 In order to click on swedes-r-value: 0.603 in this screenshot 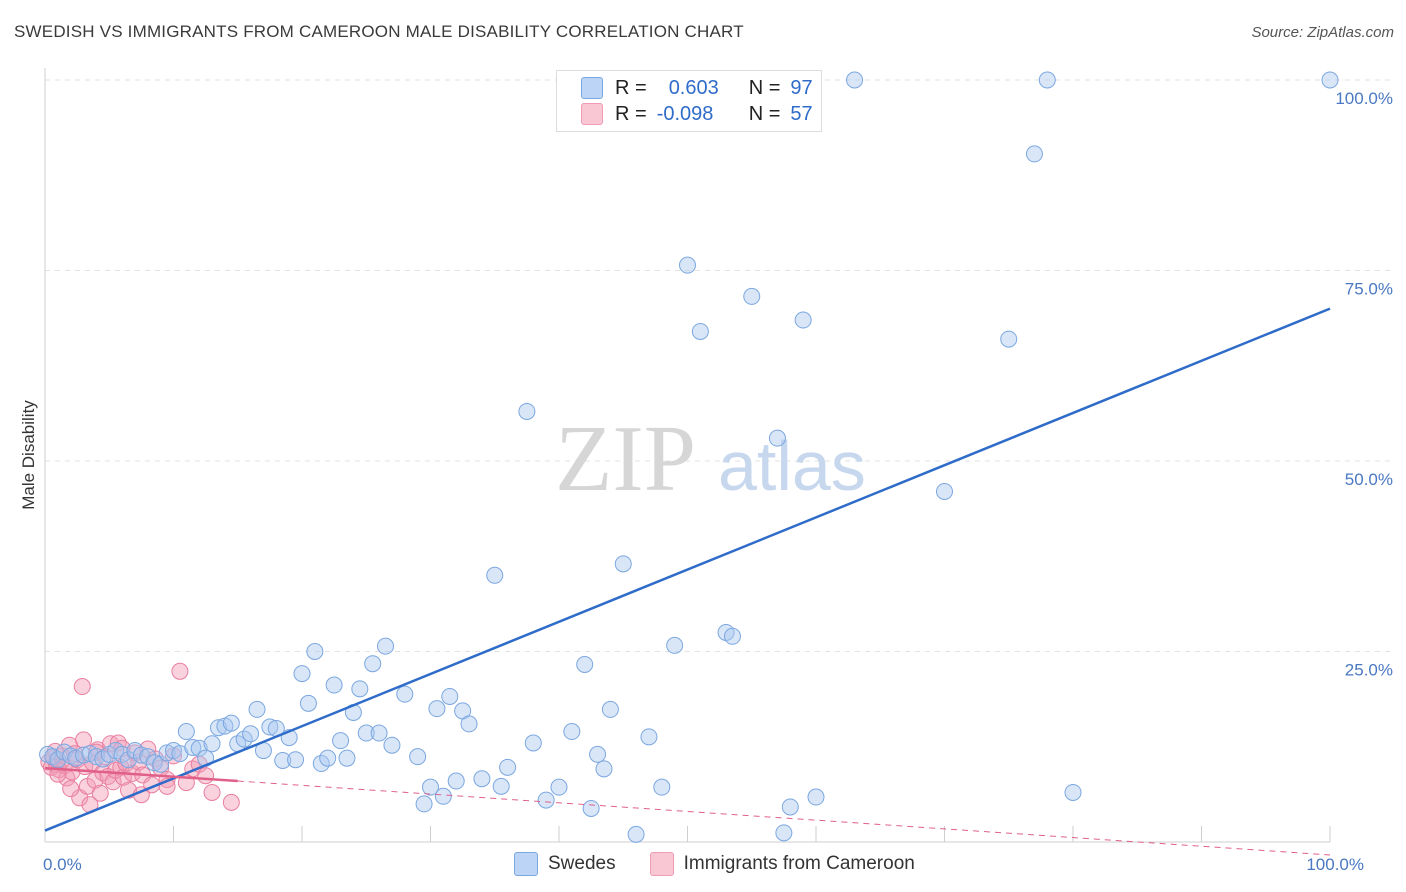, I will do `click(693, 87)`.